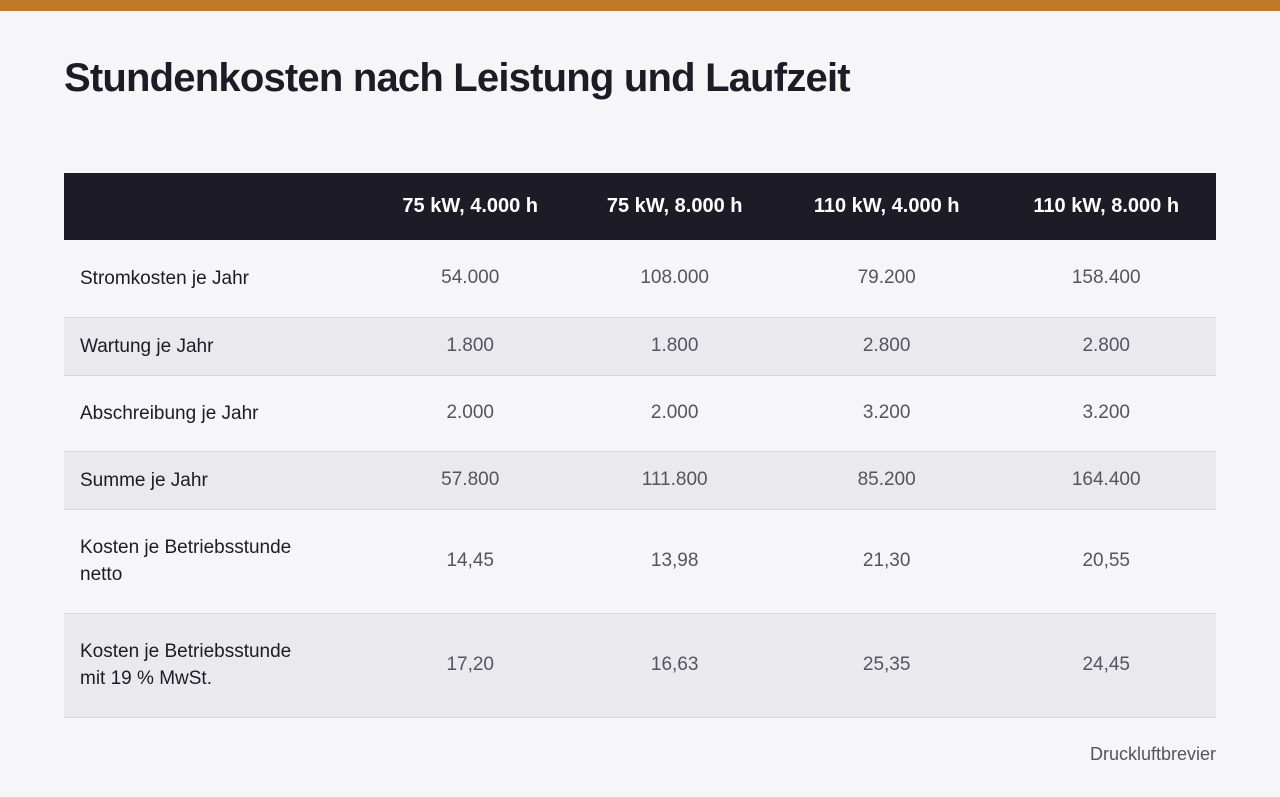  Describe the element at coordinates (886, 665) in the screenshot. I see `table-cell: 25,35` at that location.